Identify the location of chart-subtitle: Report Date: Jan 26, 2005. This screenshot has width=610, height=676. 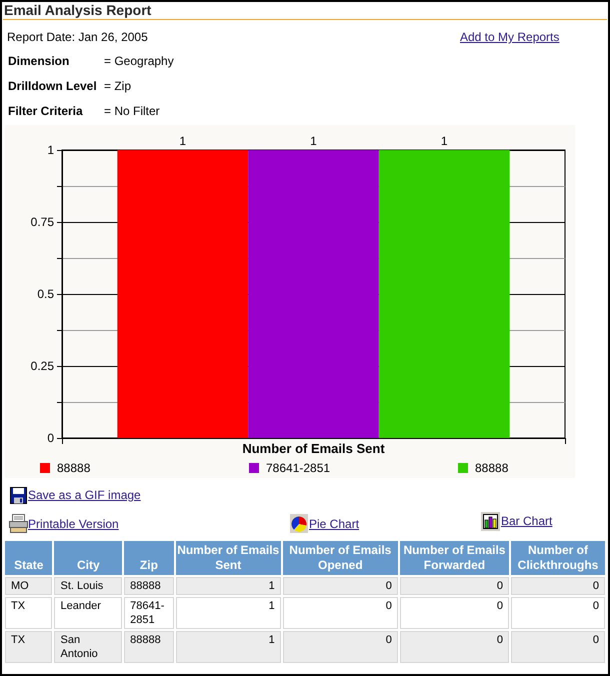
(77, 37).